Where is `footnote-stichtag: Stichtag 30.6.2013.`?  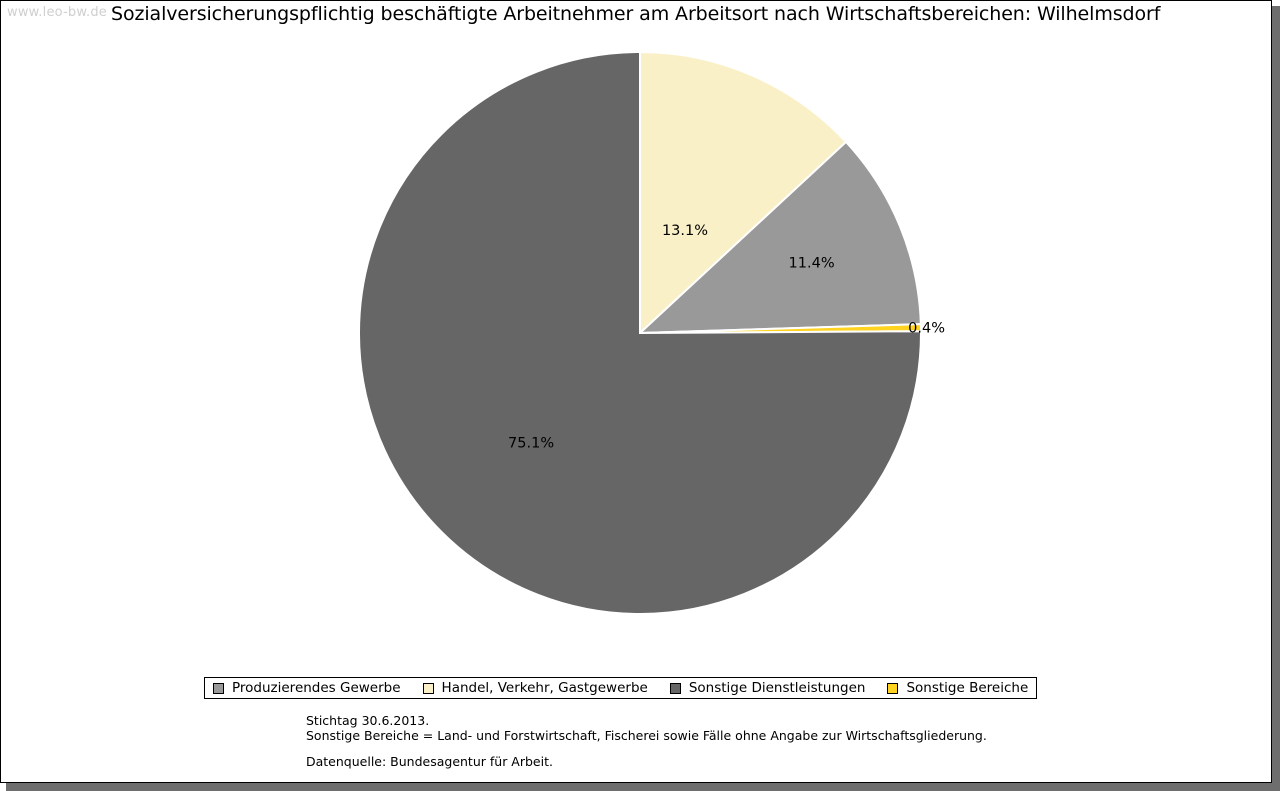
footnote-stichtag: Stichtag 30.6.2013. is located at coordinates (368, 720).